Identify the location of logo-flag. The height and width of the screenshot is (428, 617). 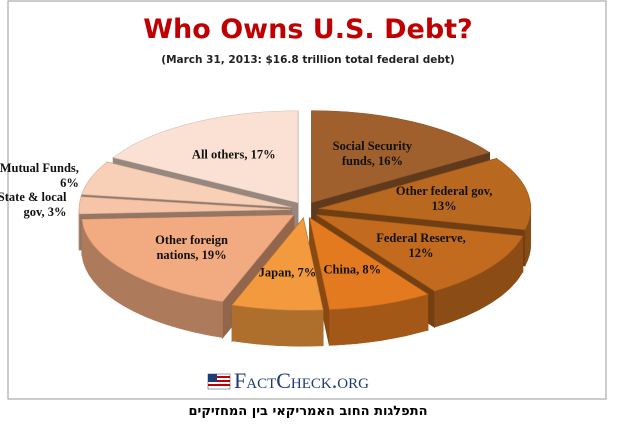
(219, 381).